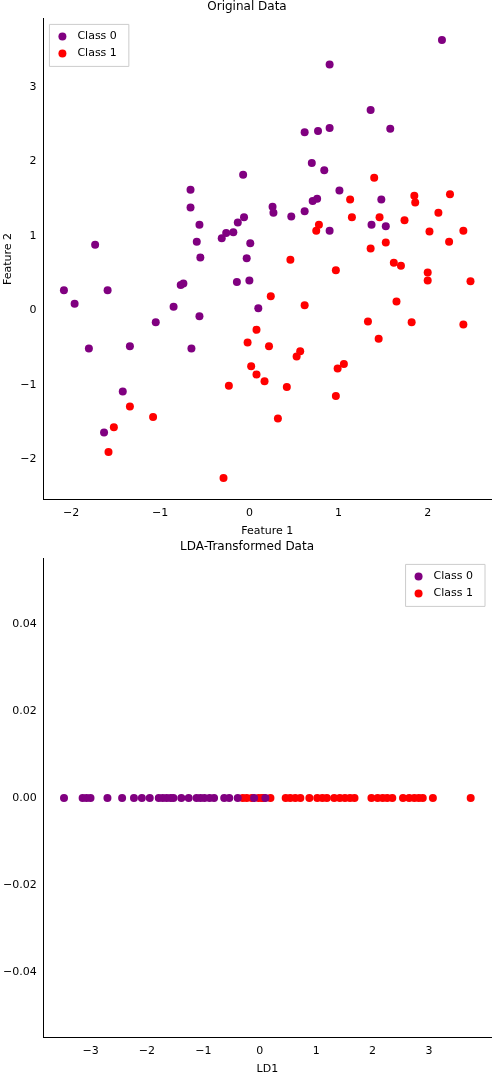  I want to click on x-axis-title: LD1, so click(267, 1069).